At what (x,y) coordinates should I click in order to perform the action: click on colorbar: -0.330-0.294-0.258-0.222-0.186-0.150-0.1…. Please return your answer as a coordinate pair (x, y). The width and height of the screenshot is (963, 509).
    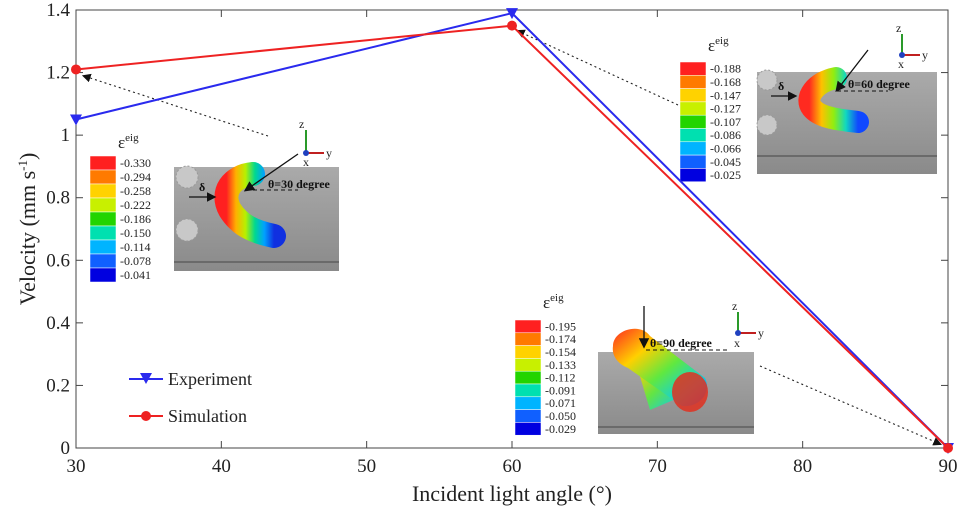
    Looking at the image, I should click on (120, 219).